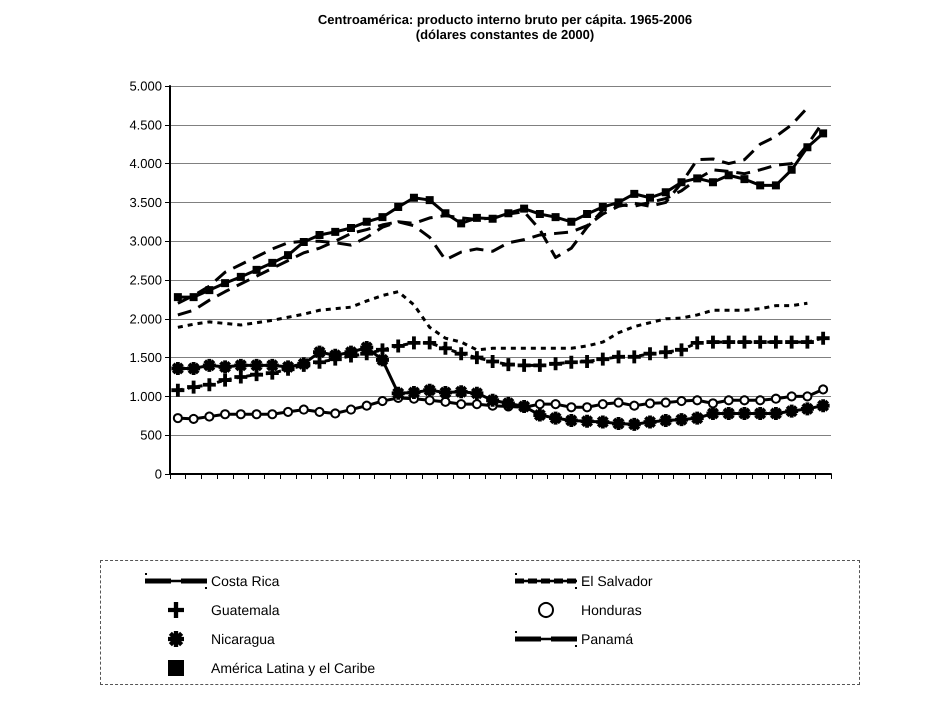  Describe the element at coordinates (145, 124) in the screenshot. I see `y-tick-label: 4.500` at that location.